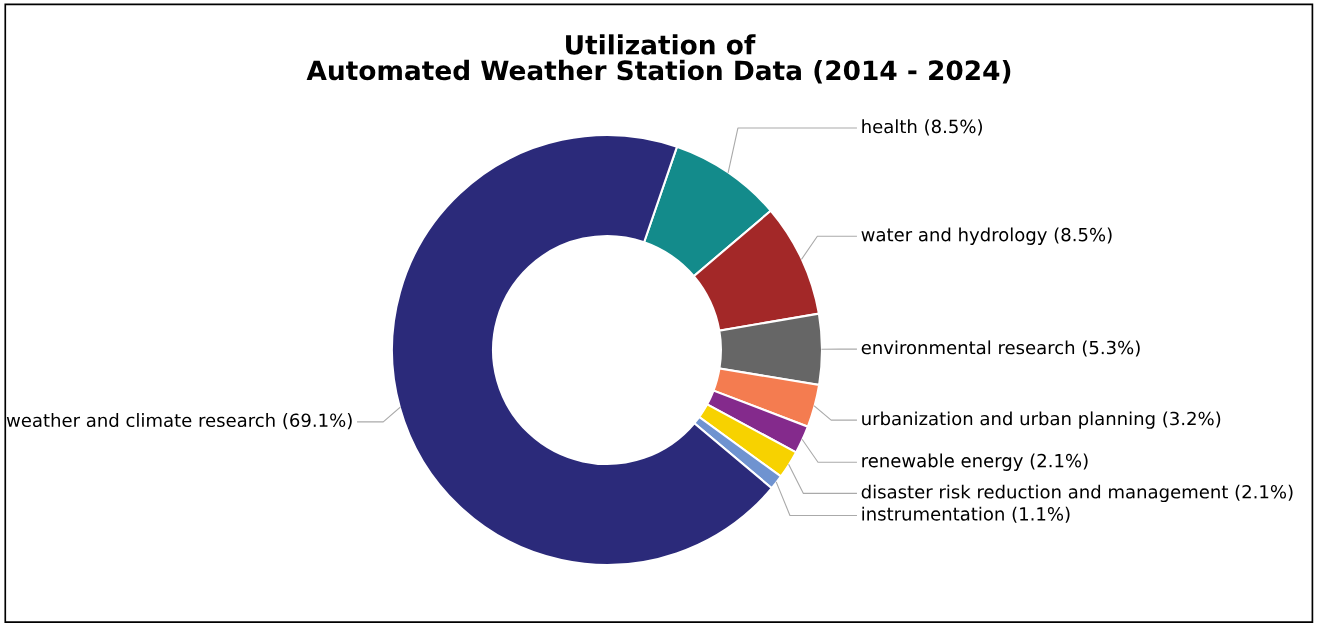  Describe the element at coordinates (658, 59) in the screenshot. I see `chart-title: Utilization of Automated Weather Station Data (2014 - 2024)` at that location.